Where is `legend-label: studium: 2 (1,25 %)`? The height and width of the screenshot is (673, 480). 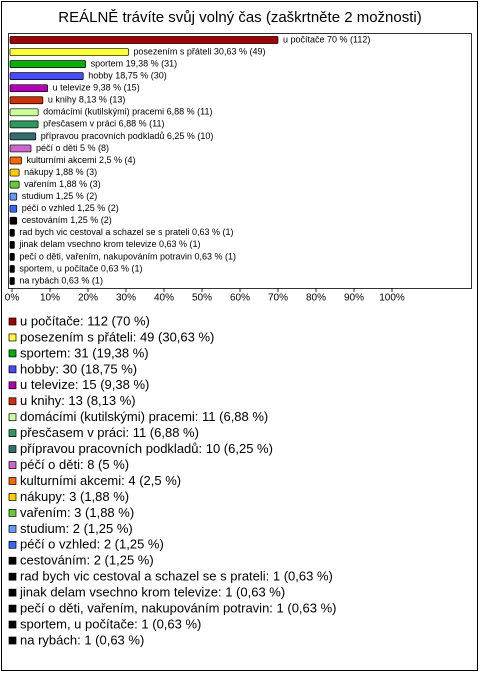 legend-label: studium: 2 (1,25 %) is located at coordinates (76, 528).